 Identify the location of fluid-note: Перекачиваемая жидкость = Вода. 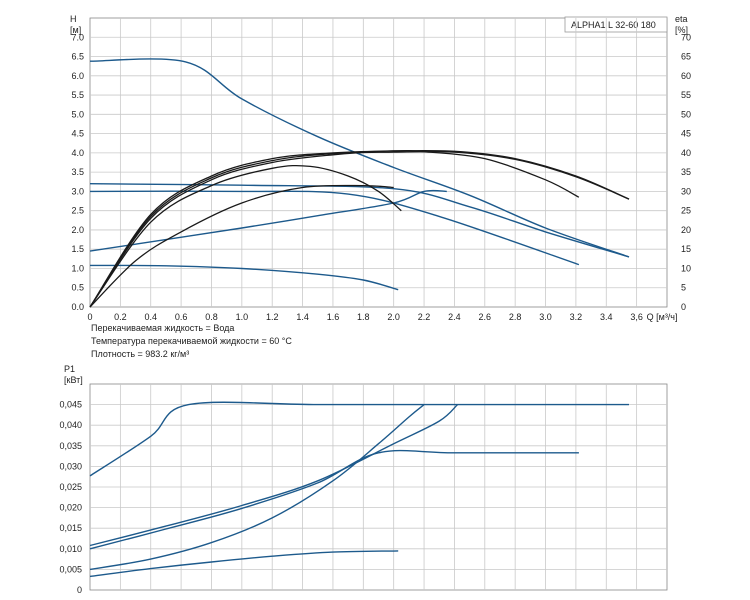
(162, 328).